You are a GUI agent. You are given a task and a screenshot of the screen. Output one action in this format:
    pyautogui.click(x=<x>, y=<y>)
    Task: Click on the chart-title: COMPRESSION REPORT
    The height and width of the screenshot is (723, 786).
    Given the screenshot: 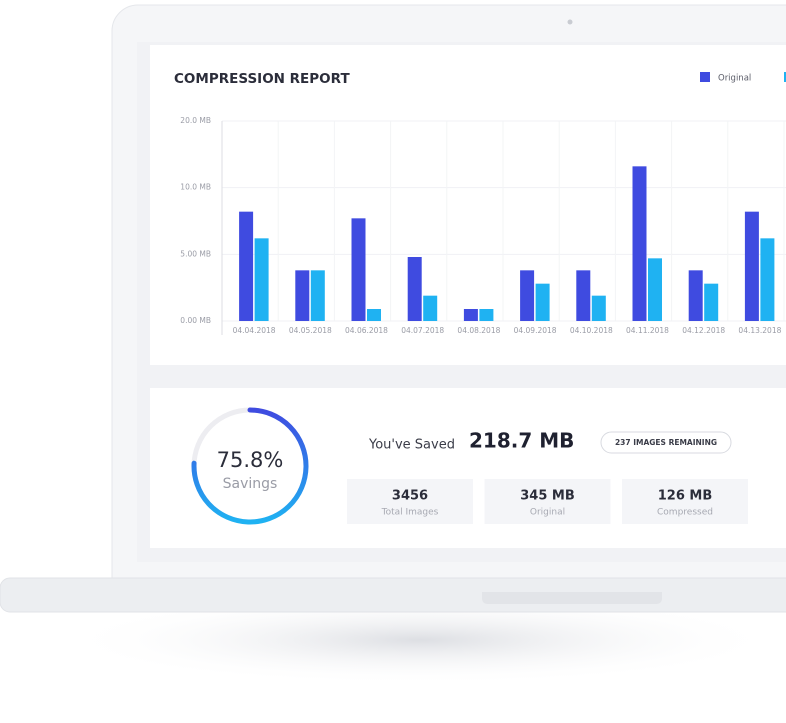 What is the action you would take?
    pyautogui.click(x=262, y=79)
    